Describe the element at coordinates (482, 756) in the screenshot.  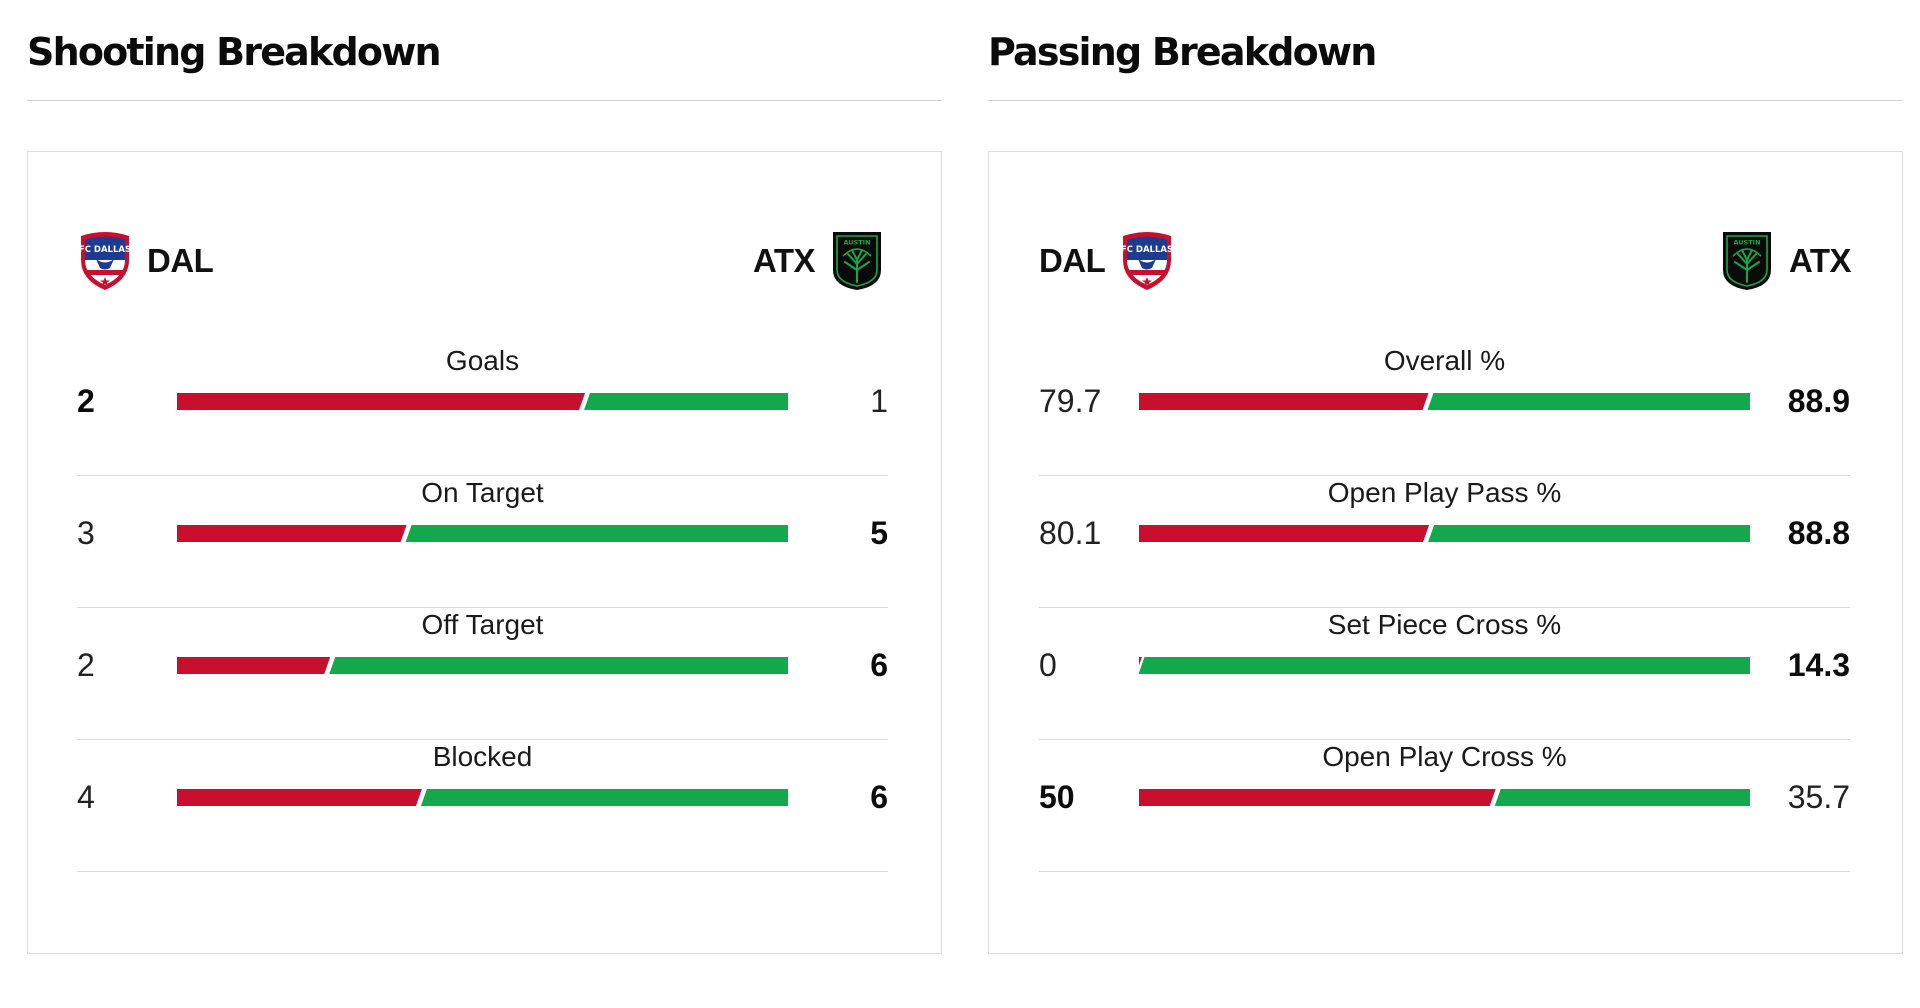
I see `stat-label: Blocked` at that location.